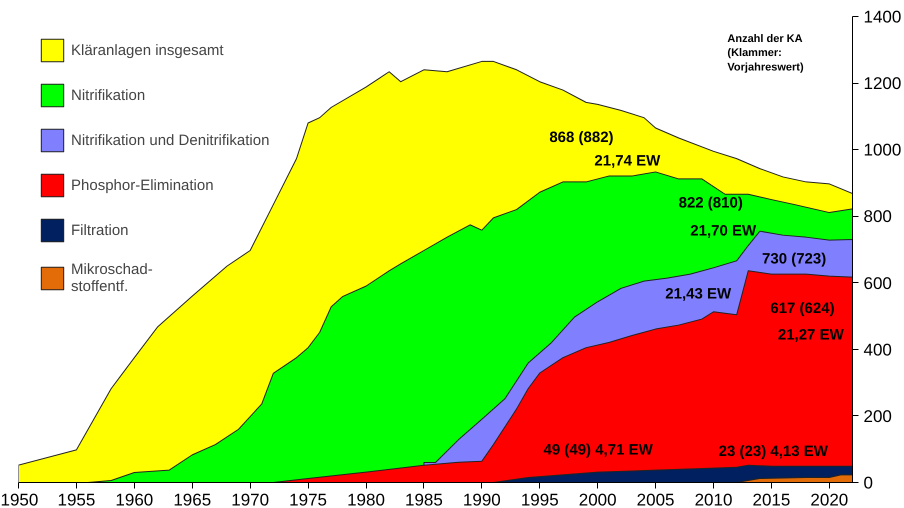 The height and width of the screenshot is (508, 904). Describe the element at coordinates (868, 483) in the screenshot. I see `y-tick-label: 0` at that location.